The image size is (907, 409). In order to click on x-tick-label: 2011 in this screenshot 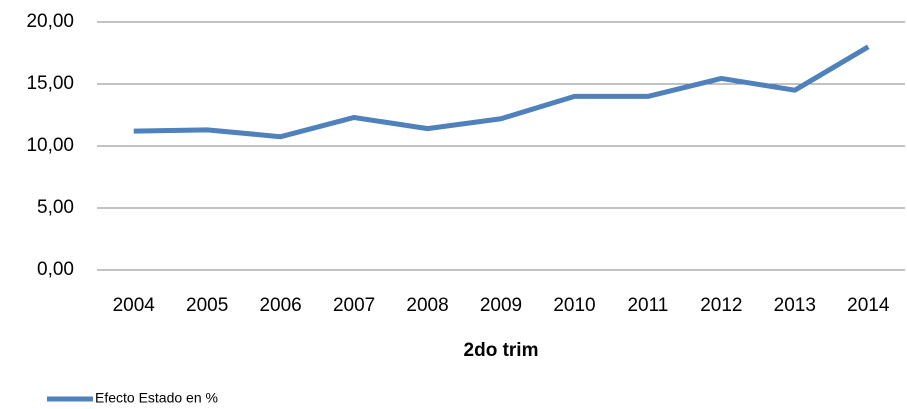, I will do `click(647, 305)`.